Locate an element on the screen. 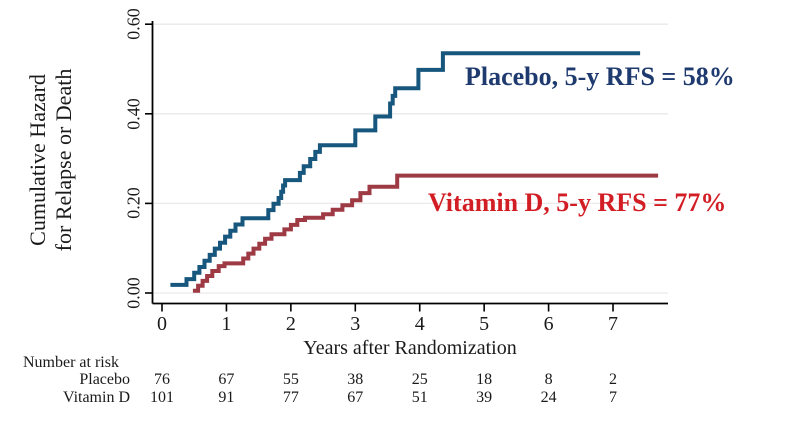 This screenshot has height=447, width=799. risk-row-label-placebo: Placebo is located at coordinates (104, 379).